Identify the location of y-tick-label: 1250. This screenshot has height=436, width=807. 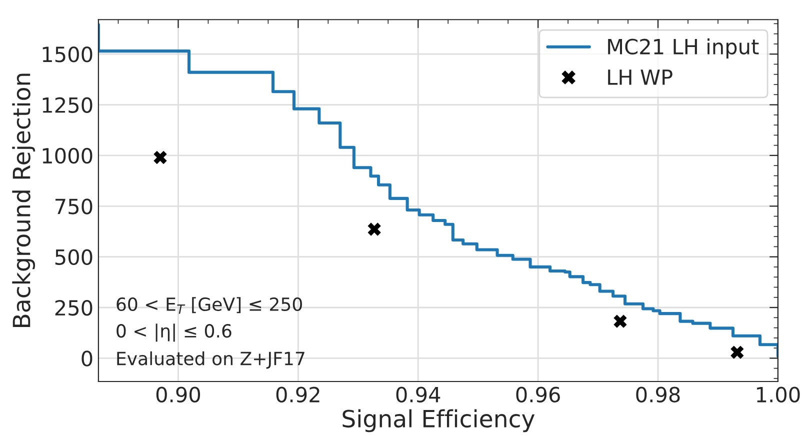
(67, 105).